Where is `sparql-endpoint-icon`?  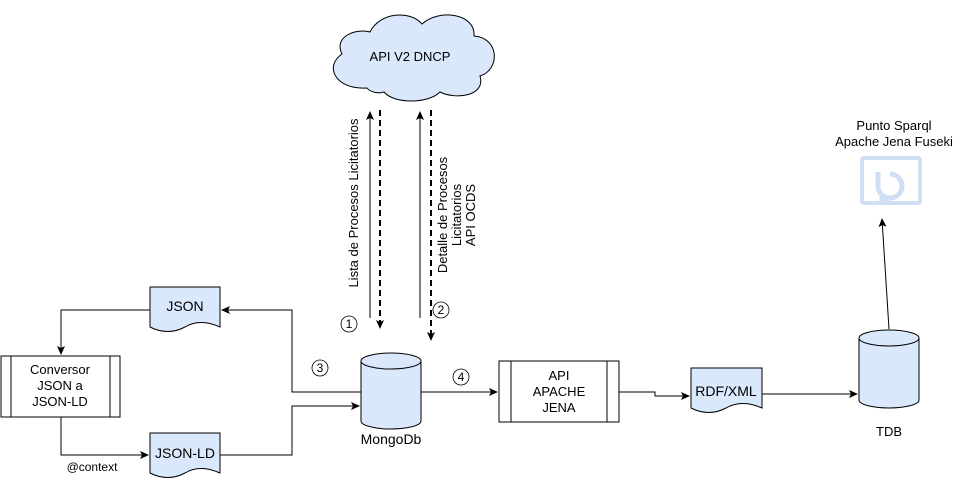 sparql-endpoint-icon is located at coordinates (891, 180).